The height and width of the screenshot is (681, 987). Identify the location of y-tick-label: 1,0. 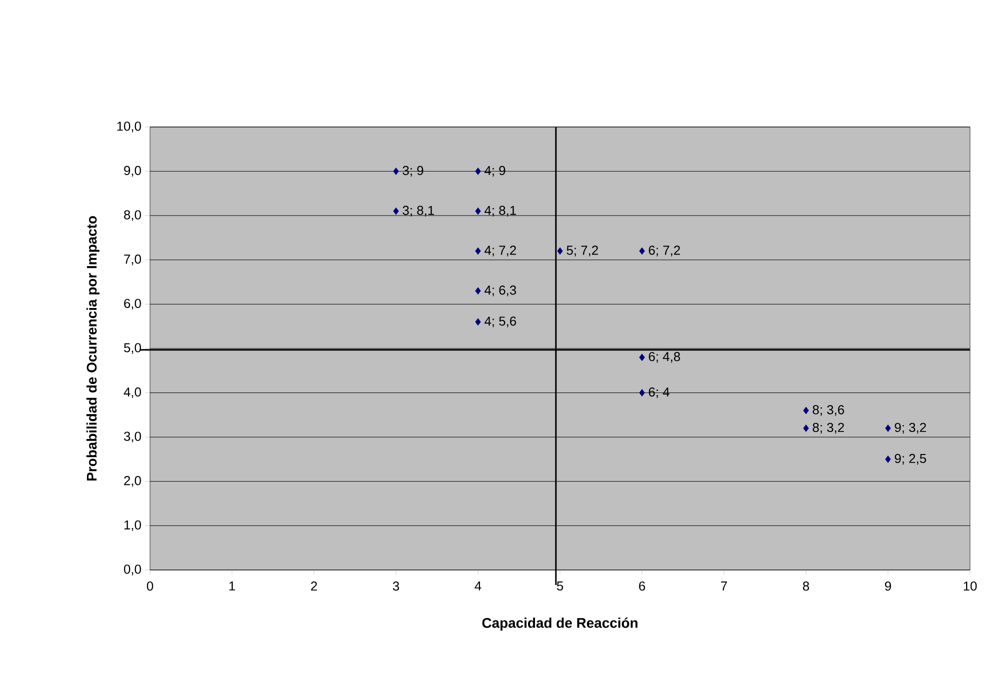
(132, 526).